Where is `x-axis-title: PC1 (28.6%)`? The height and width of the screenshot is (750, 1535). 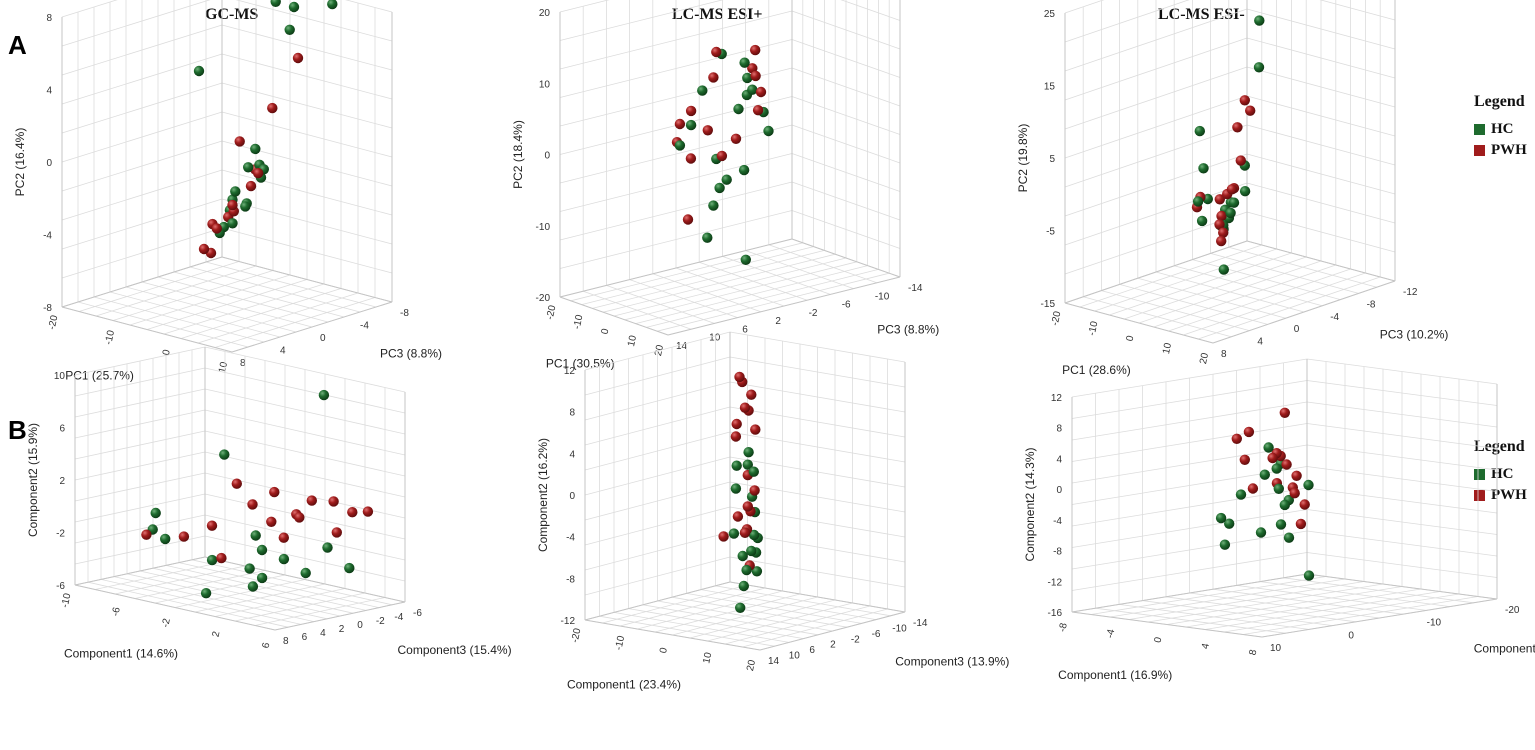 x-axis-title: PC1 (28.6%) is located at coordinates (1096, 370).